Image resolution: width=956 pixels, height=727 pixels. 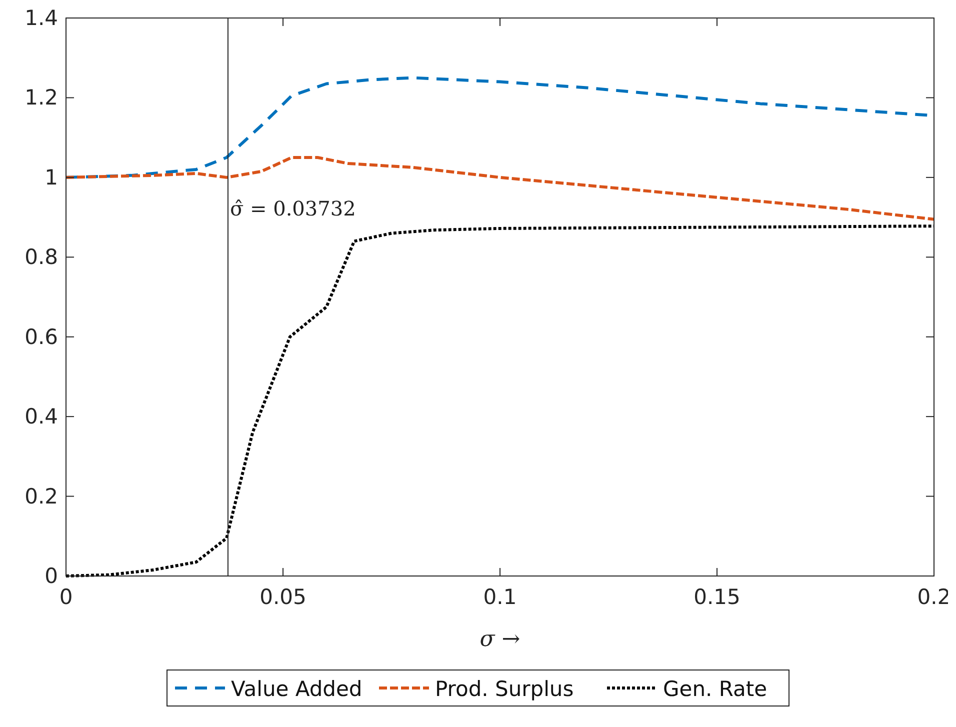 I want to click on x-tick-label: 0, so click(x=66, y=597).